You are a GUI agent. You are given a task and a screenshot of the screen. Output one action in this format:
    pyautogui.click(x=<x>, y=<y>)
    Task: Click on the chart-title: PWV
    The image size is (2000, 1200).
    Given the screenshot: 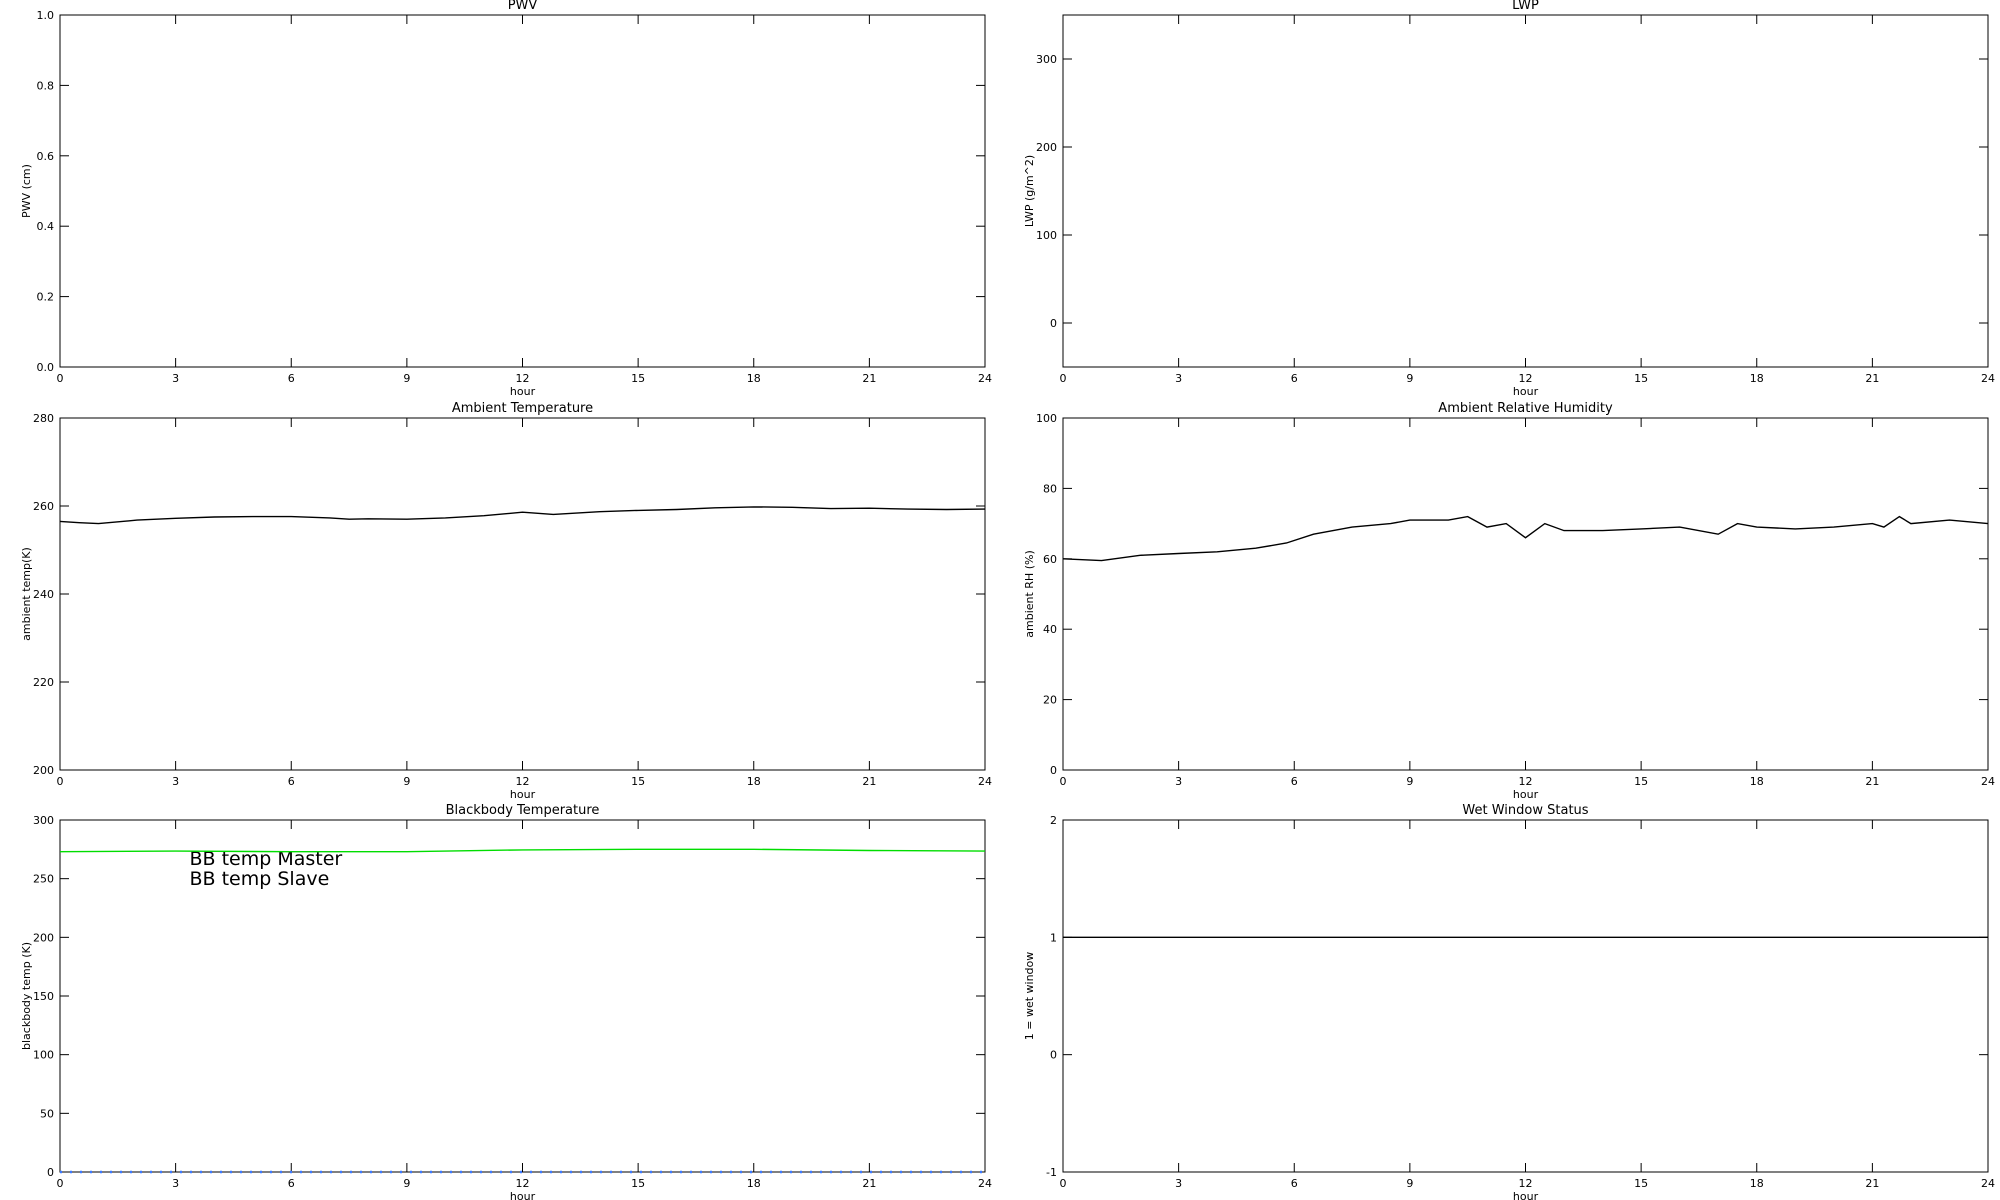 What is the action you would take?
    pyautogui.click(x=523, y=6)
    